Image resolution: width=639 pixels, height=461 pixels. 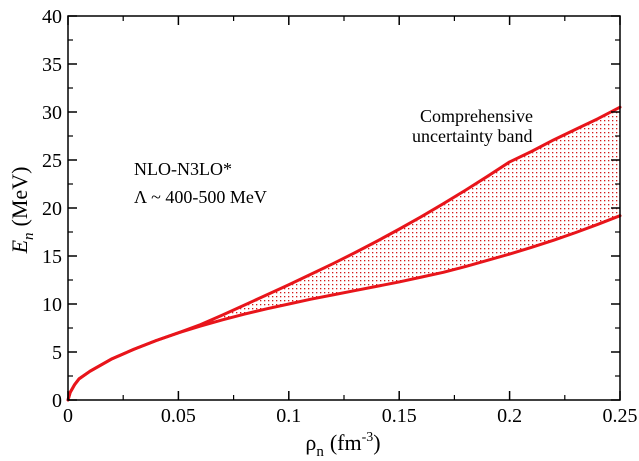 I want to click on y-tick-label: 30, so click(x=52, y=113).